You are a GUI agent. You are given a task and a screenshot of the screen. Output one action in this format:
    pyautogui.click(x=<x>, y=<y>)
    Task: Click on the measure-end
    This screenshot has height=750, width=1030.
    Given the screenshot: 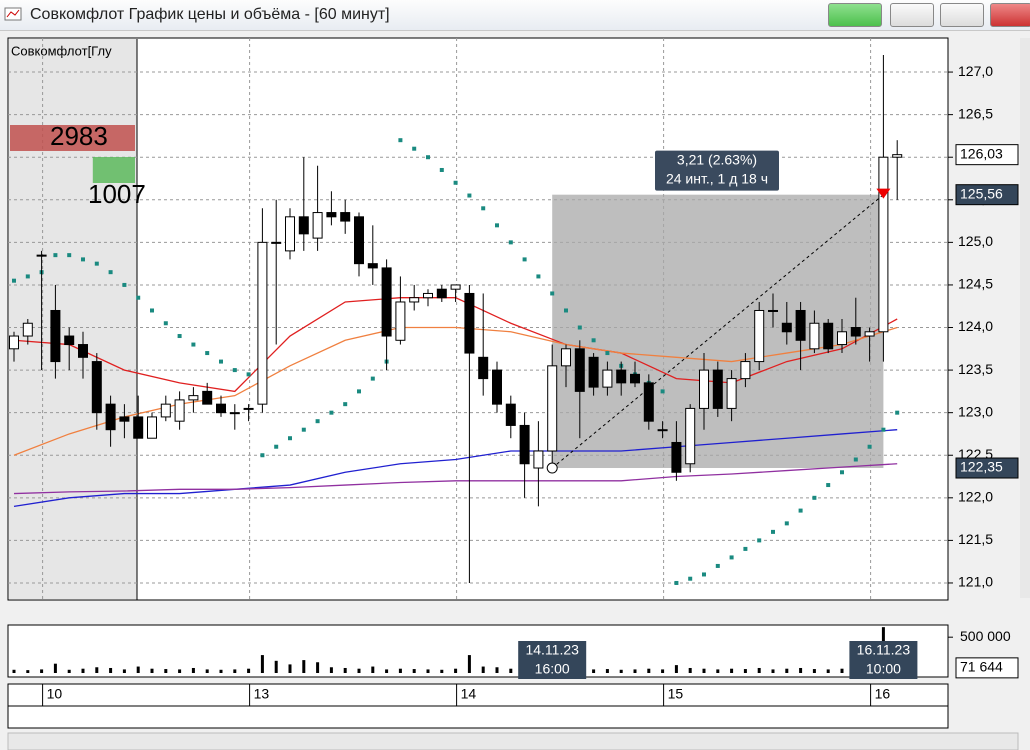 What is the action you would take?
    pyautogui.click(x=883, y=193)
    